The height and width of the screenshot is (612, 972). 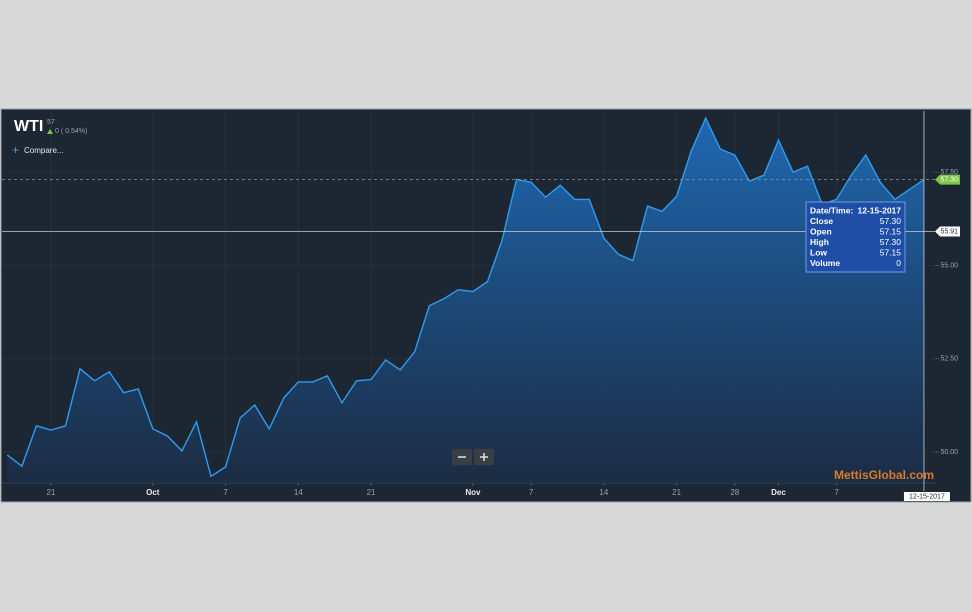 I want to click on crosshair-label: 55.91, so click(x=949, y=231).